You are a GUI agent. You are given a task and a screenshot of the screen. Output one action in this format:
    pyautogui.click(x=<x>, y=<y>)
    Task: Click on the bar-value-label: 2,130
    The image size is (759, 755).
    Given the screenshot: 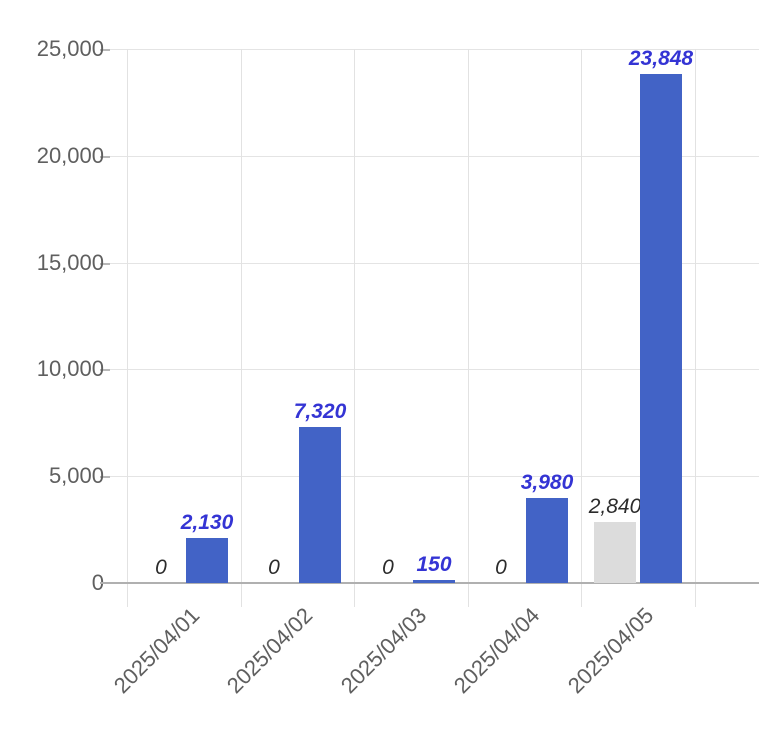 What is the action you would take?
    pyautogui.click(x=207, y=522)
    